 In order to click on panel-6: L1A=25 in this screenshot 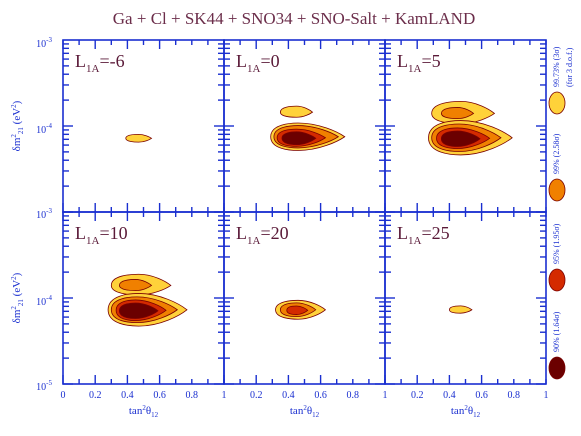, I will do `click(465, 298)`.